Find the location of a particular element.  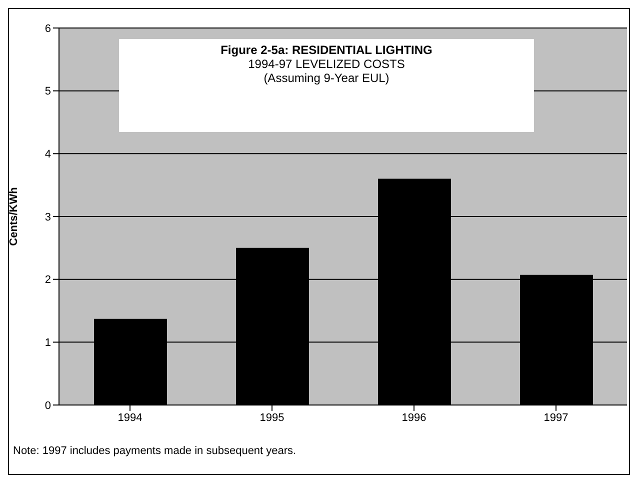

y-tick-label: 6 is located at coordinates (47, 28).